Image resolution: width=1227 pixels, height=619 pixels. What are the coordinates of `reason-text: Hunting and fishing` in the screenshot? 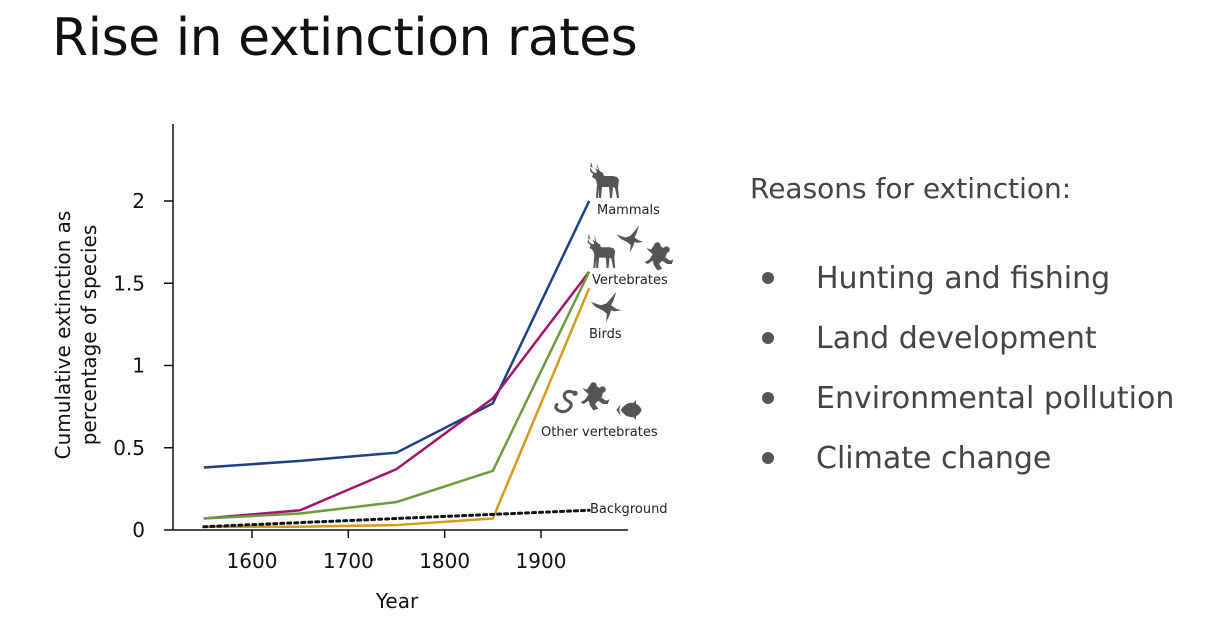 It's located at (963, 278).